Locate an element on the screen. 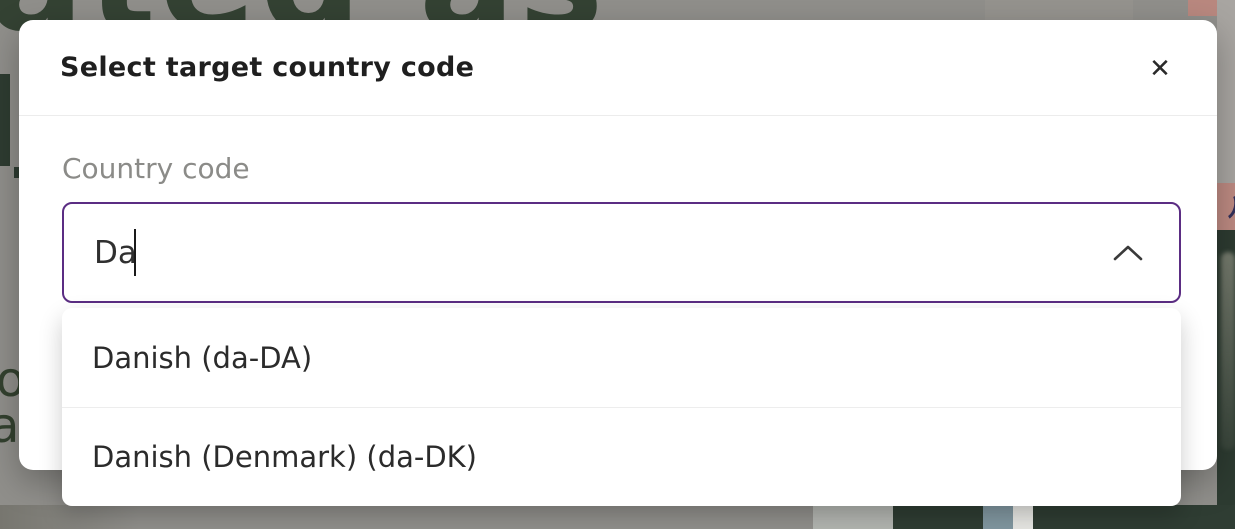 This screenshot has height=529, width=1235. dialog-title: Select target country code is located at coordinates (267, 67).